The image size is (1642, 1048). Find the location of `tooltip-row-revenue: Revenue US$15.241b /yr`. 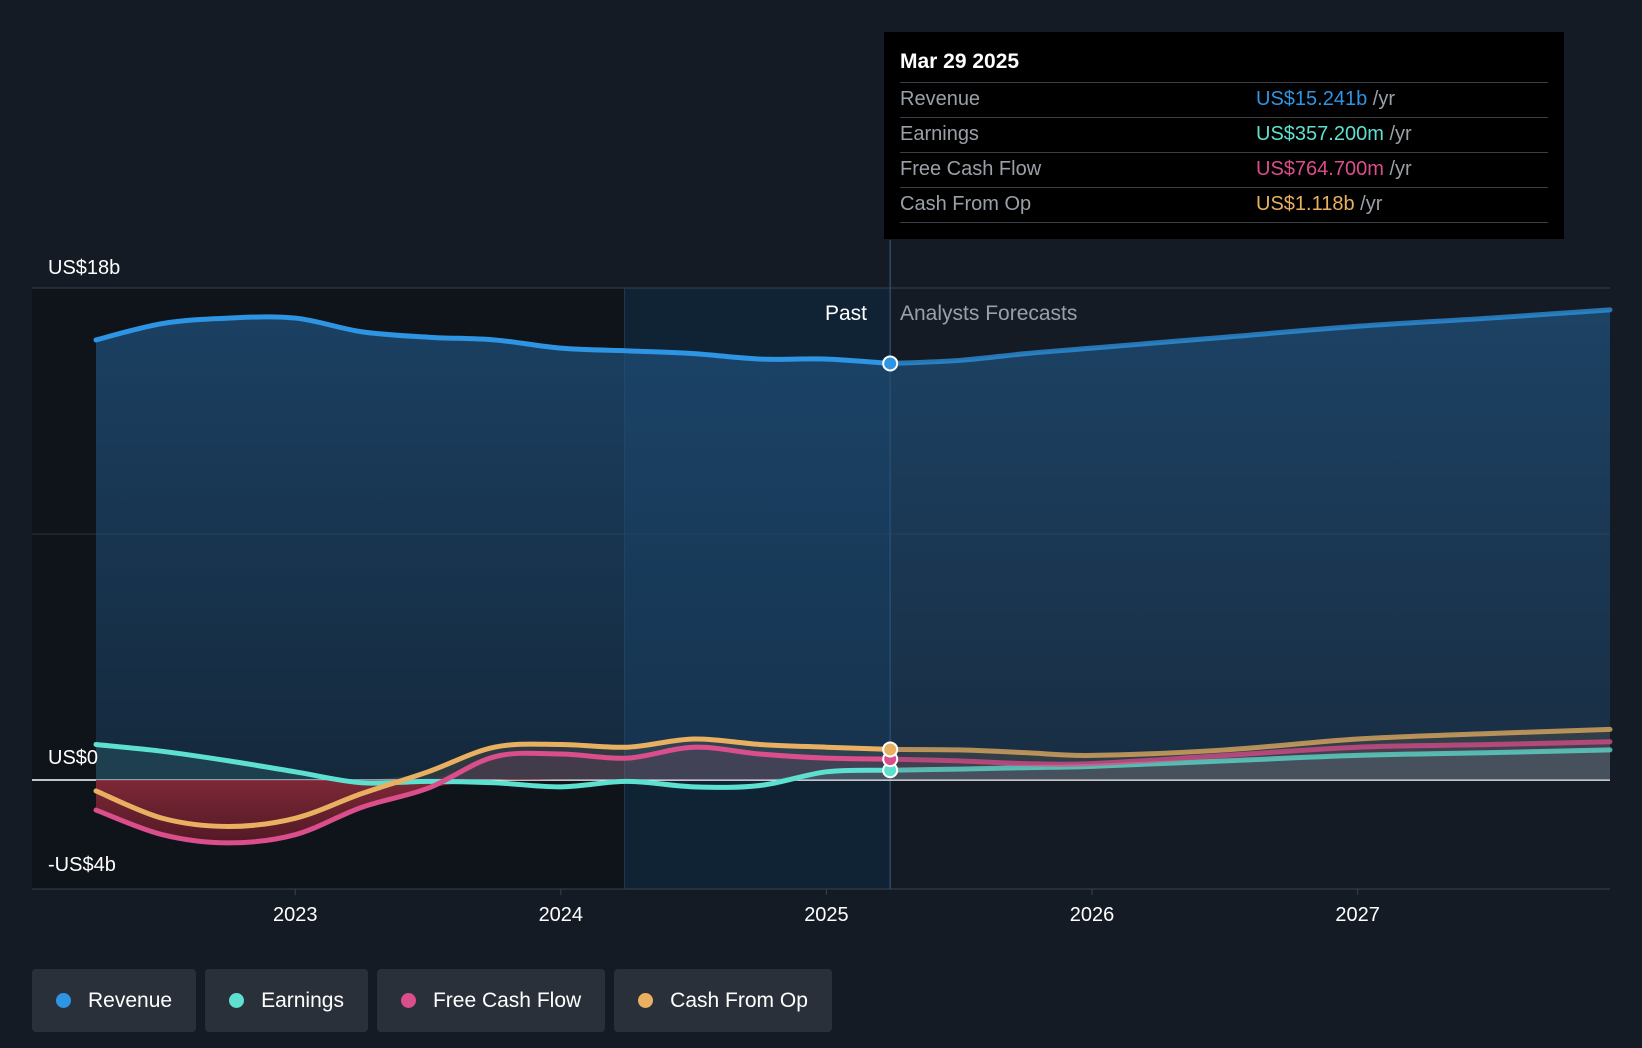

tooltip-row-revenue: Revenue US$15.241b /yr is located at coordinates (1224, 99).